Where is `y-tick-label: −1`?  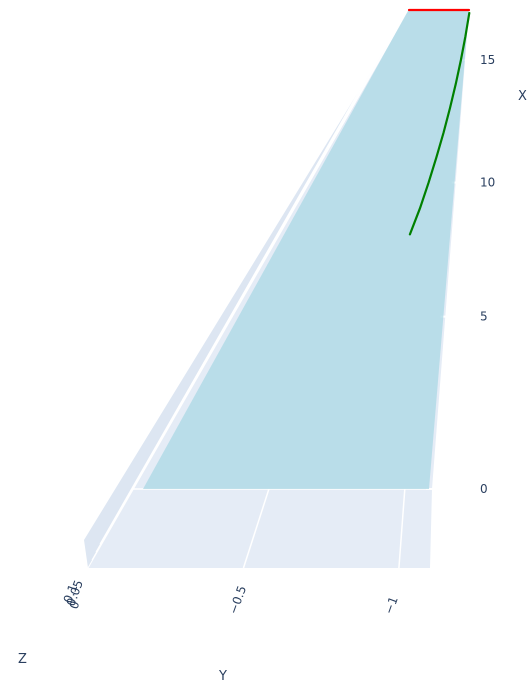
y-tick-label: −1 is located at coordinates (391, 605).